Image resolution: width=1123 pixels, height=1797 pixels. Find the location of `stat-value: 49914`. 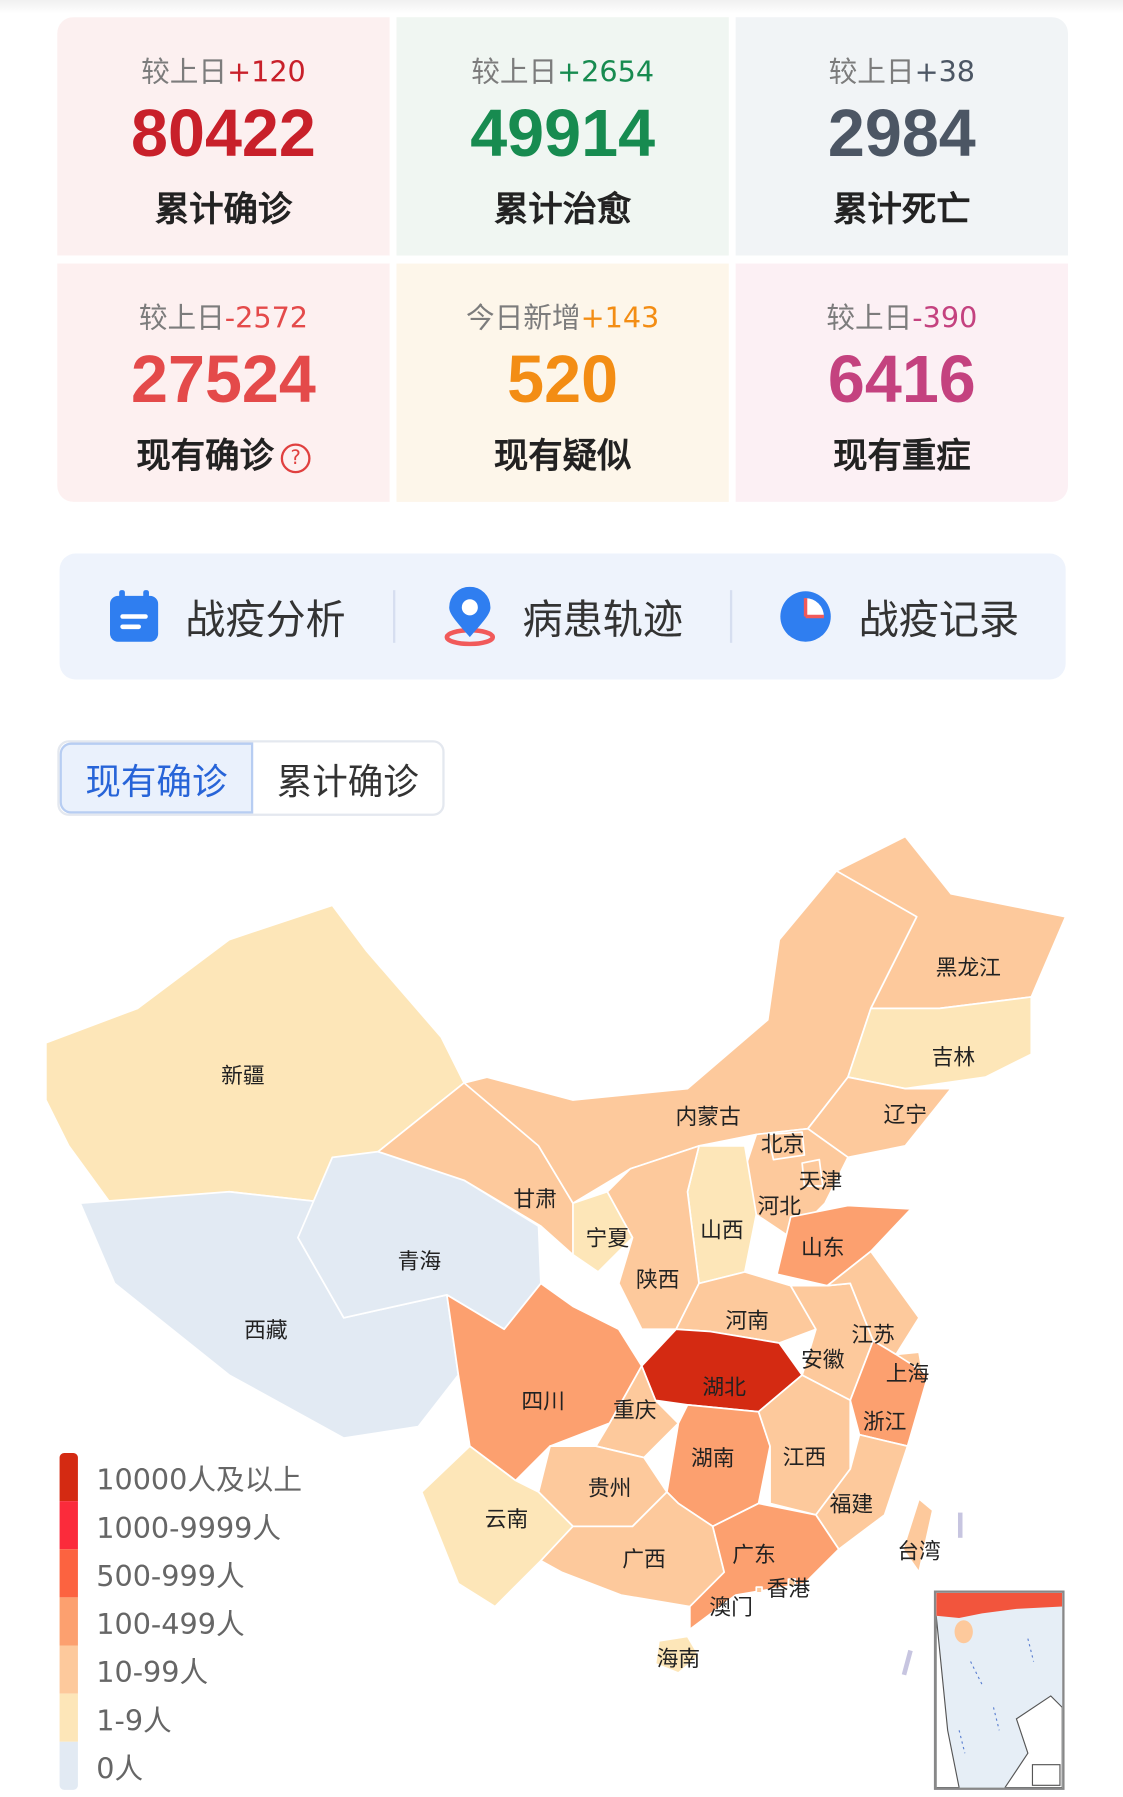

stat-value: 49914 is located at coordinates (563, 133).